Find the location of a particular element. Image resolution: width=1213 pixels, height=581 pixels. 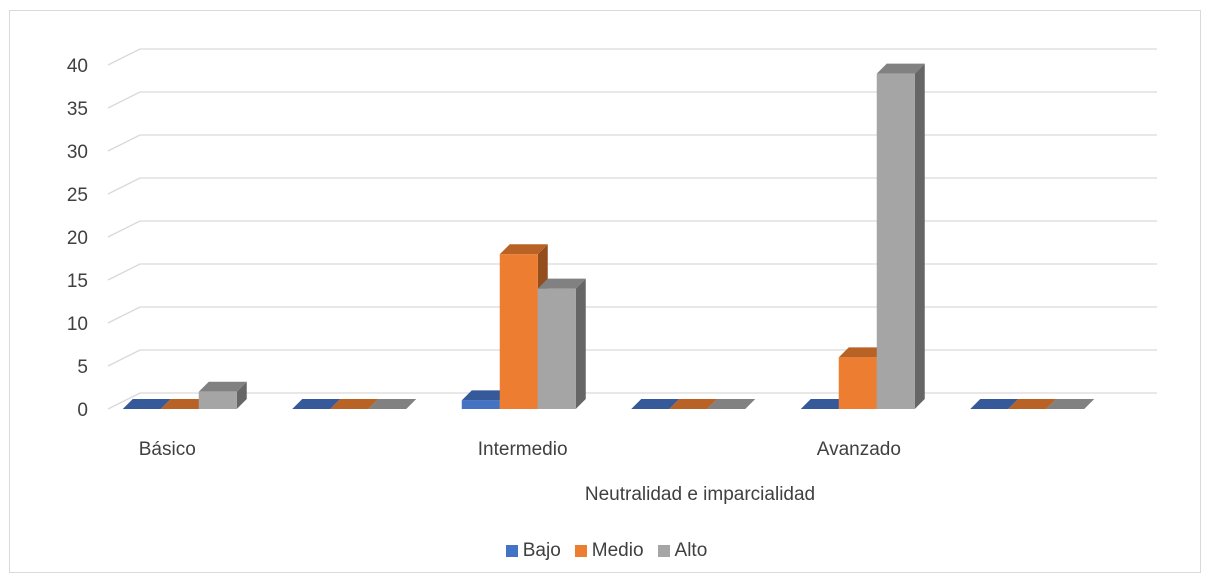

legend-label: Bajo is located at coordinates (541, 550).